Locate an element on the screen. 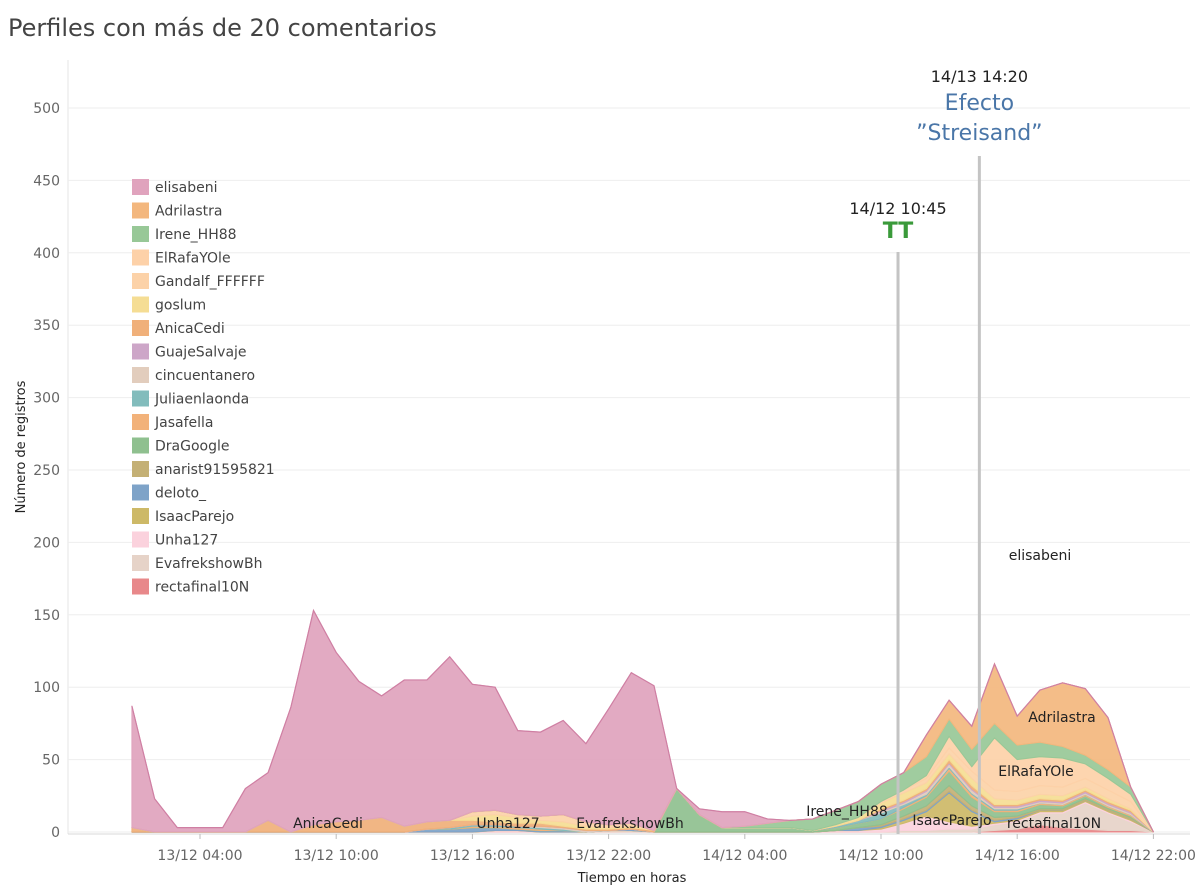 The image size is (1200, 894). annotation-time-tt: 14/12 10:45 is located at coordinates (897, 208).